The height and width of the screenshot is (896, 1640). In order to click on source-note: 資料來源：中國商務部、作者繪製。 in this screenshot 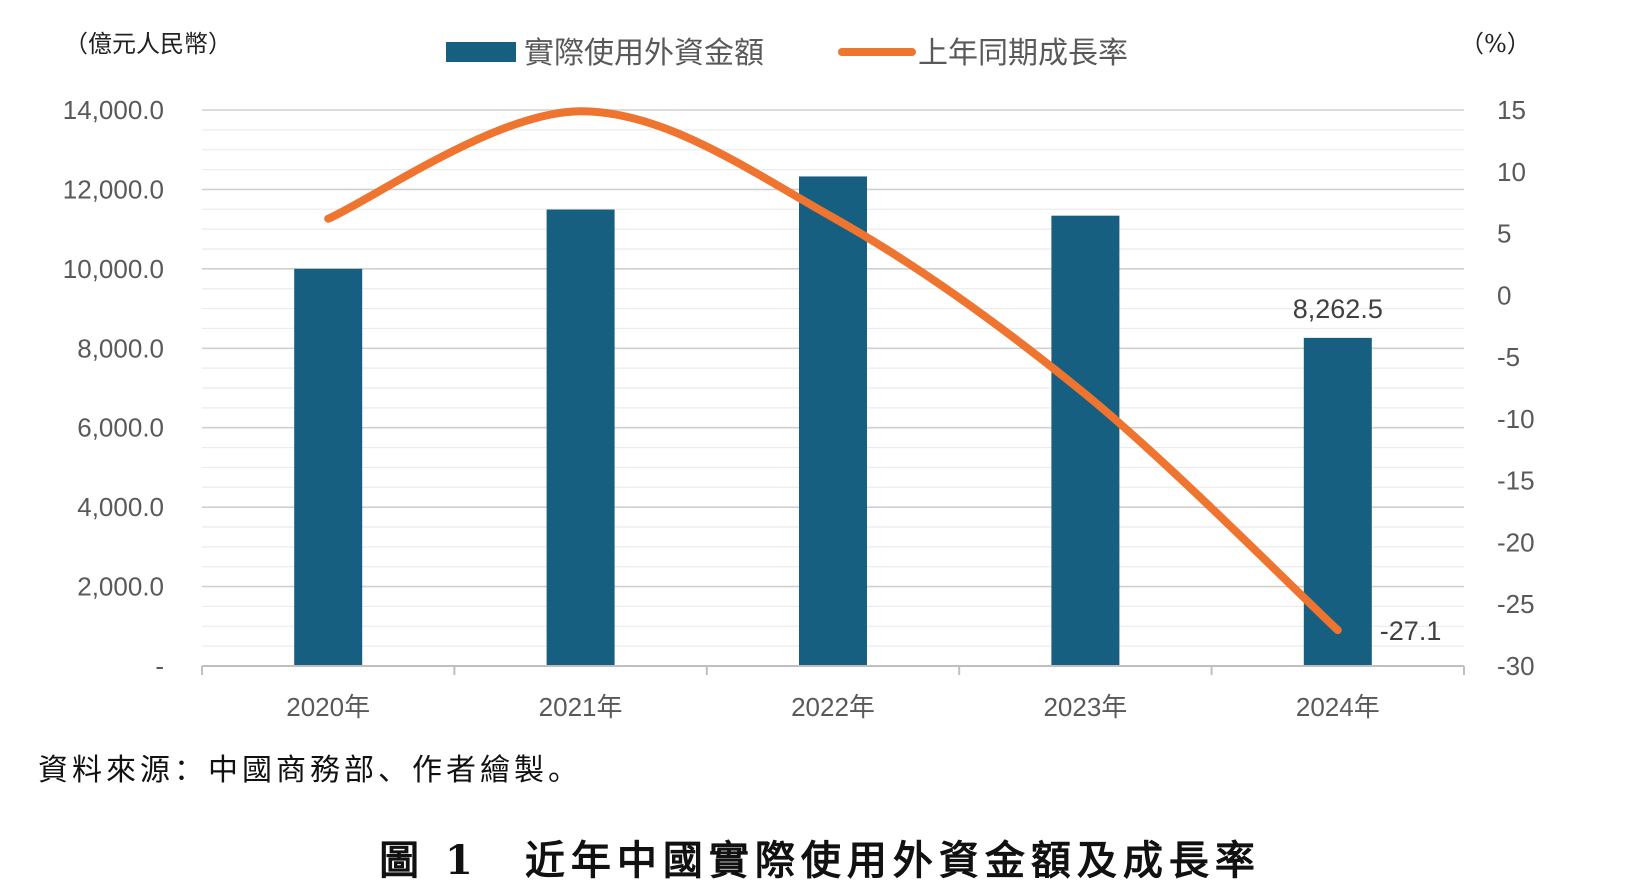, I will do `click(310, 770)`.